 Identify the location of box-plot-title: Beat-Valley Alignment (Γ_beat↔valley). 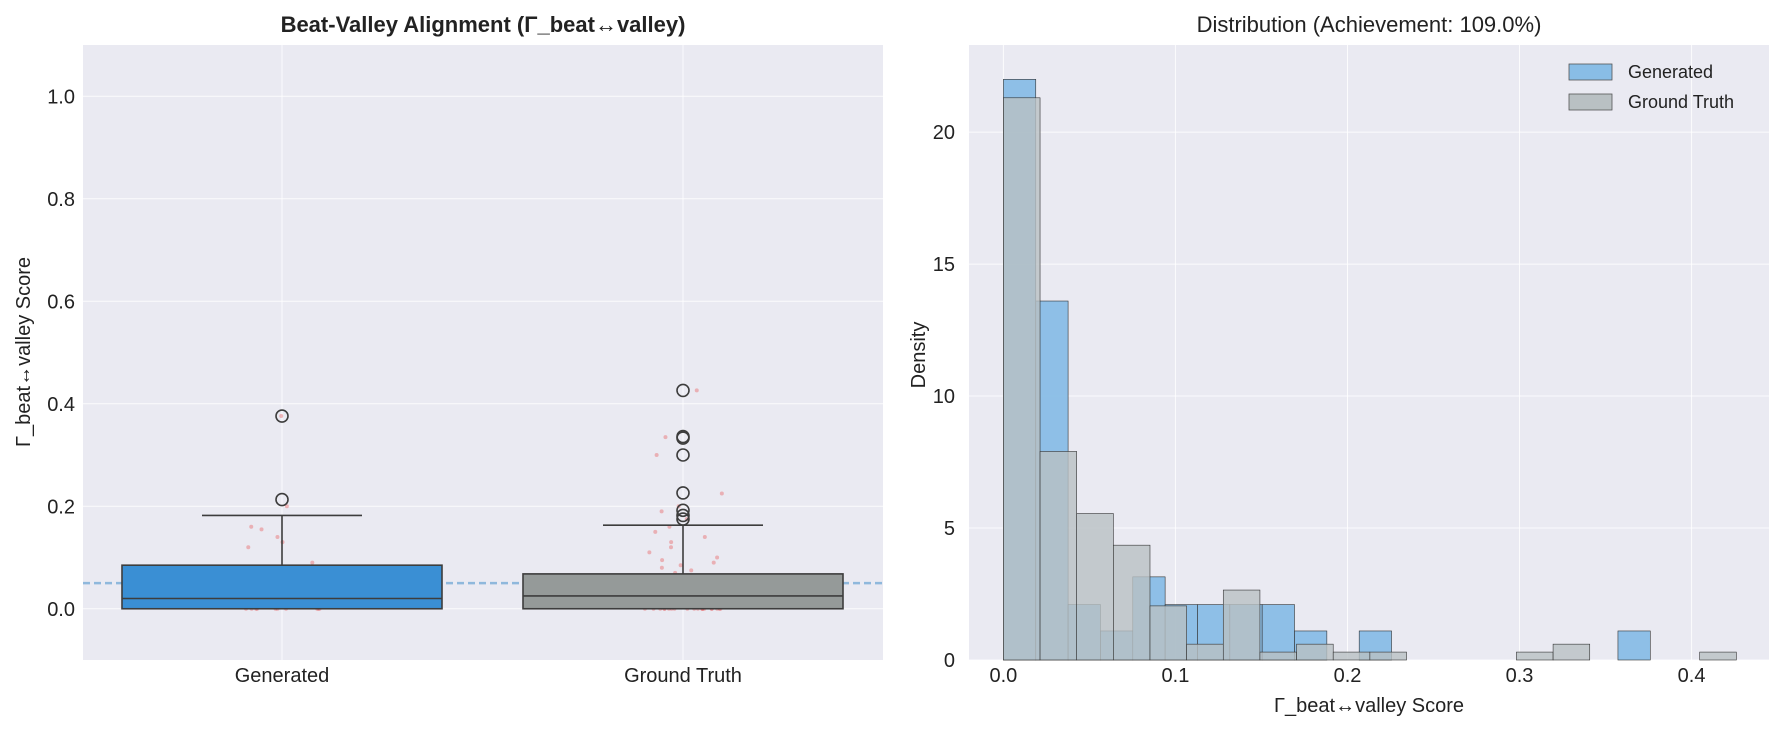
(483, 24).